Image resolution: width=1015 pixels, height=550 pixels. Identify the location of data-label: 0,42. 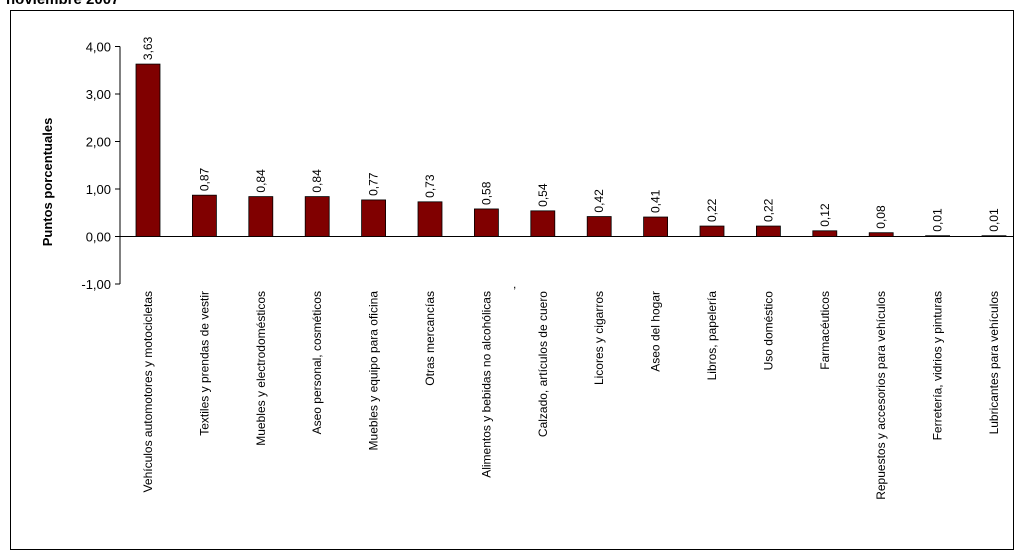
(599, 201).